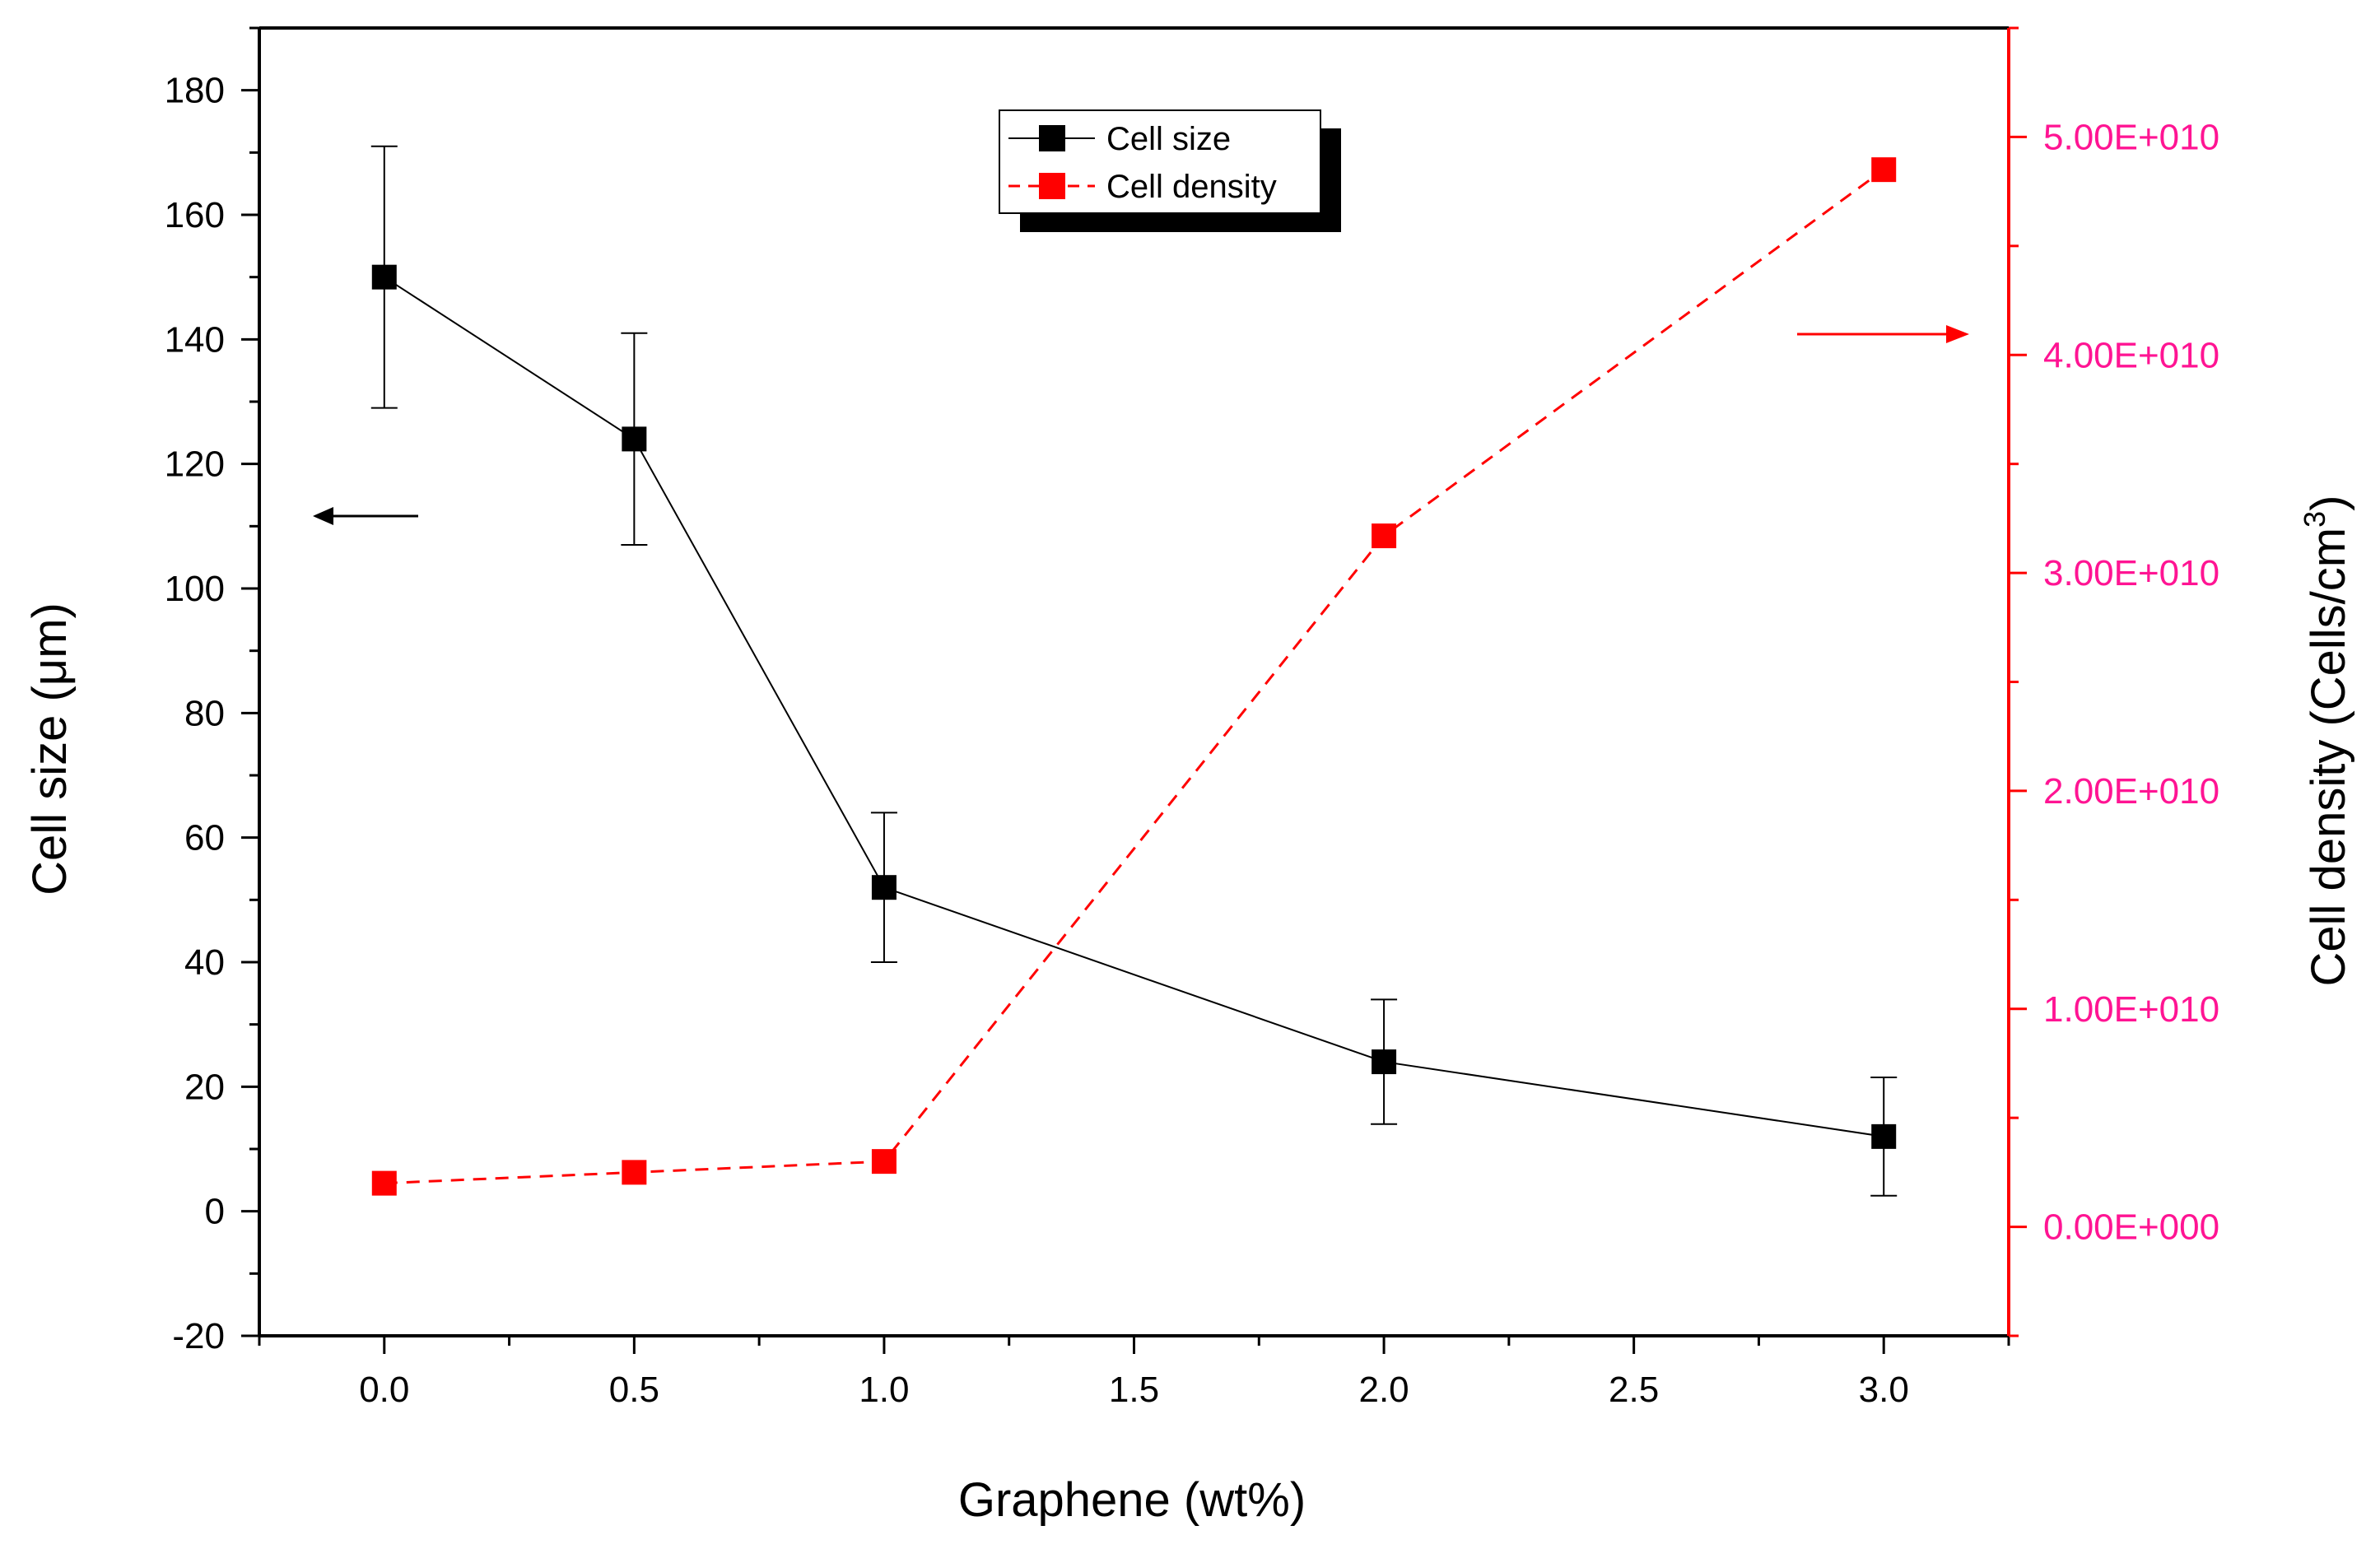 The width and height of the screenshot is (2380, 1549). Describe the element at coordinates (1884, 1390) in the screenshot. I see `x-tick-label: 3.0` at that location.